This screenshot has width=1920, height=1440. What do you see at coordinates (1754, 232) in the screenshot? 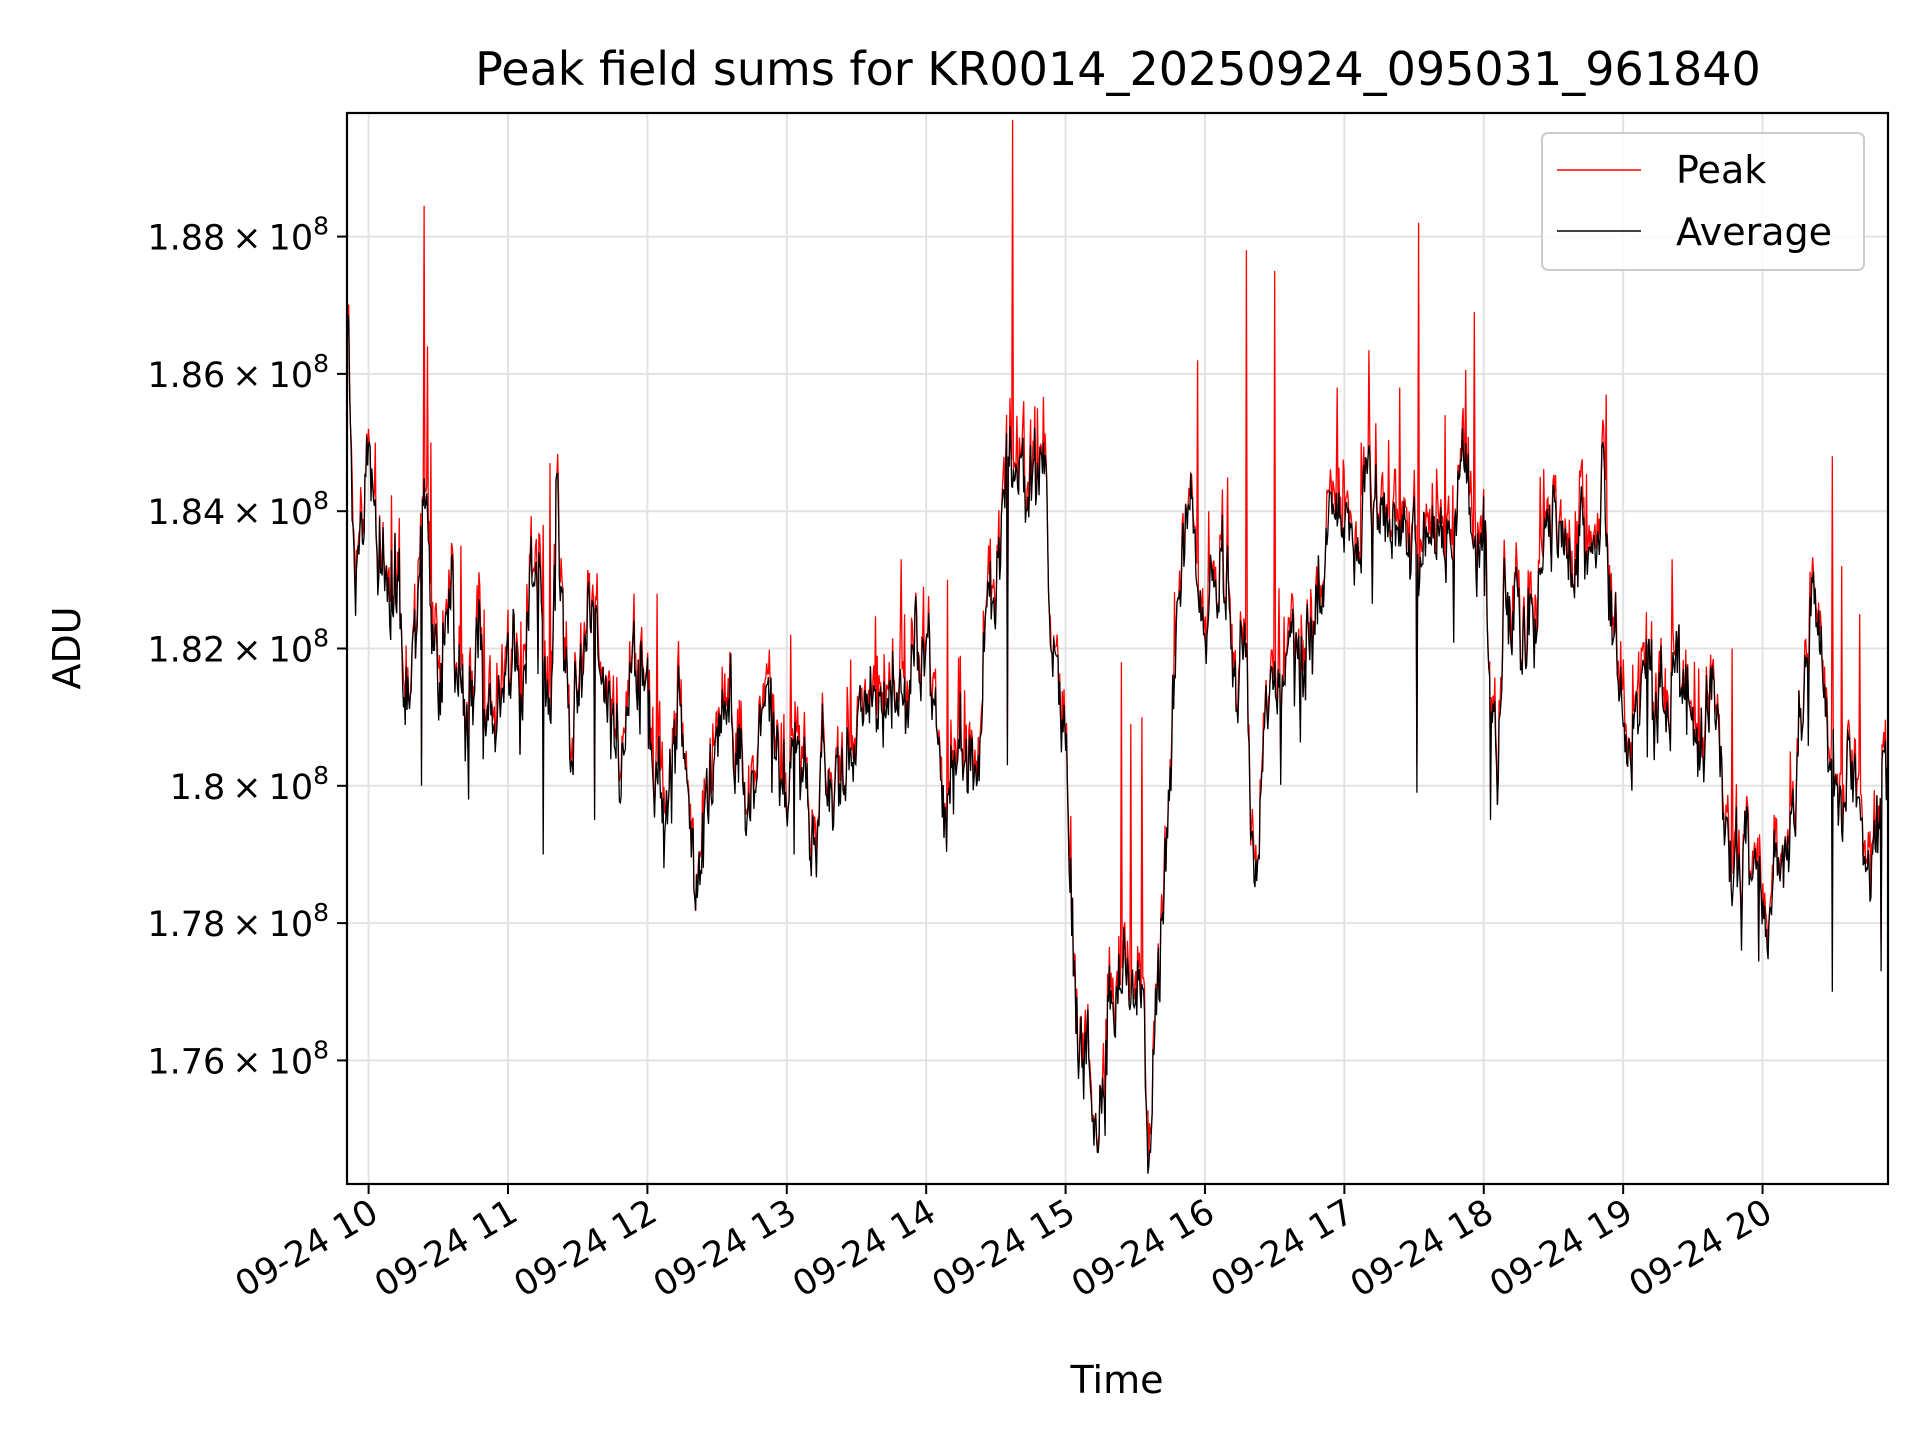
I see `legend-average-label: Average` at bounding box center [1754, 232].